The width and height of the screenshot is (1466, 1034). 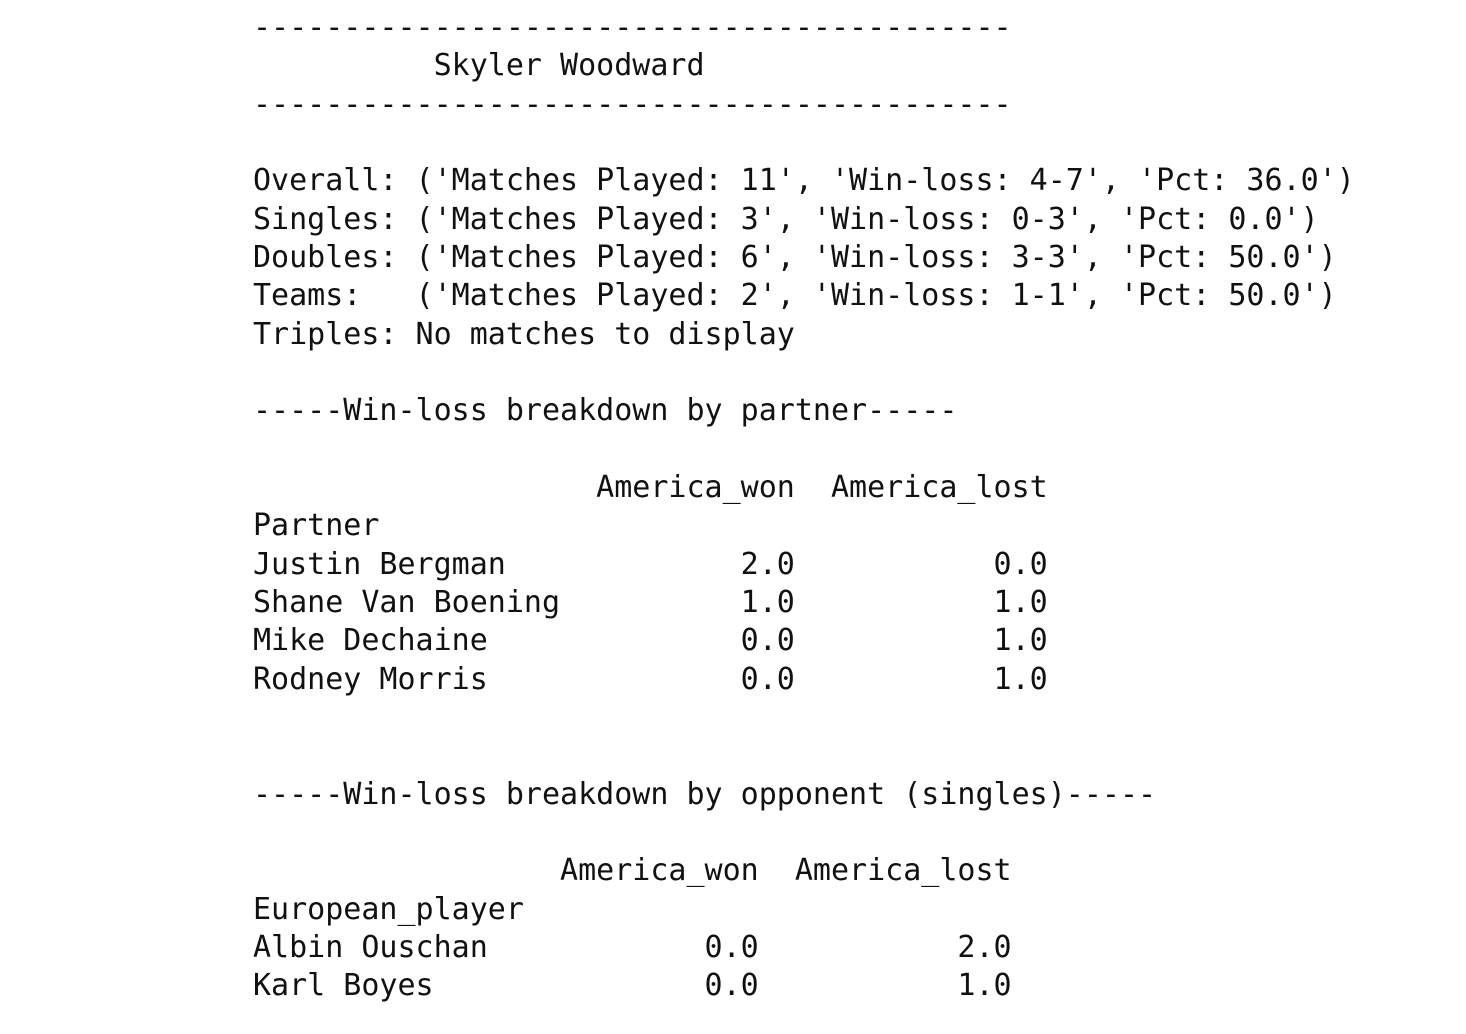 I want to click on row-label: Rodney Morris, so click(x=370, y=679).